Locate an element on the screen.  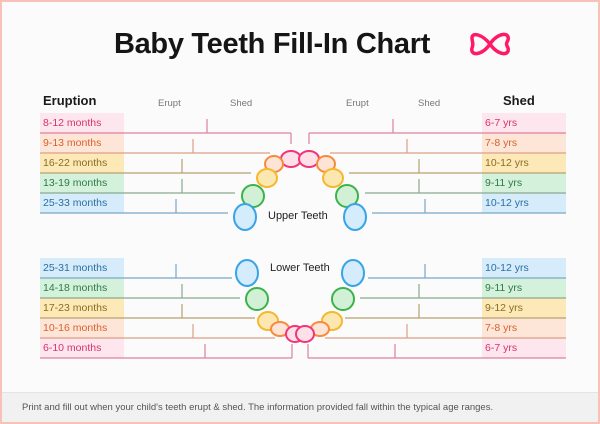
lower-shed-row-5: 6-7 yrs is located at coordinates (524, 348).